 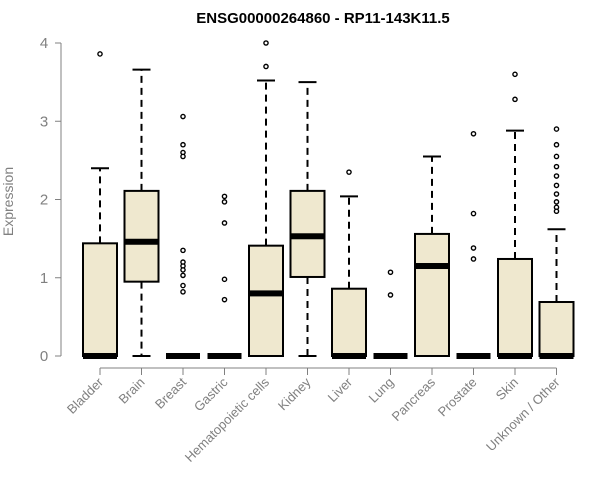 What do you see at coordinates (44, 121) in the screenshot?
I see `y-tick-label: 3` at bounding box center [44, 121].